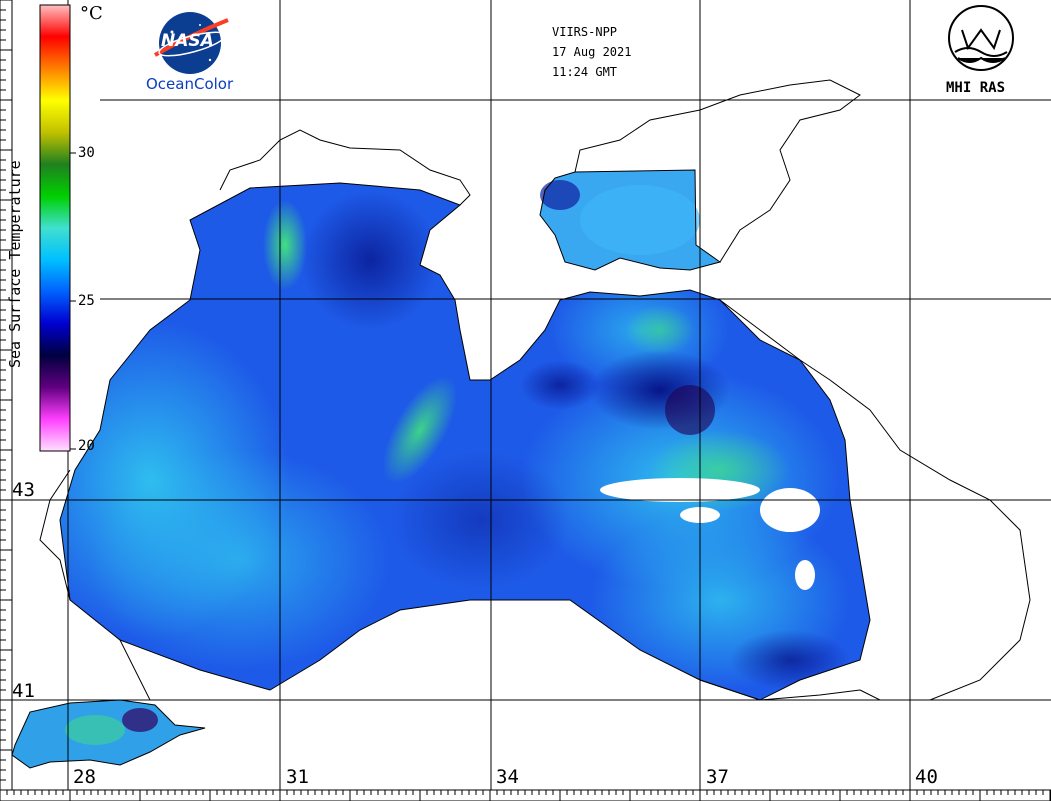 Image resolution: width=1051 pixels, height=801 pixels. What do you see at coordinates (190, 84) in the screenshot?
I see `oceancolor-label: OceanColor` at bounding box center [190, 84].